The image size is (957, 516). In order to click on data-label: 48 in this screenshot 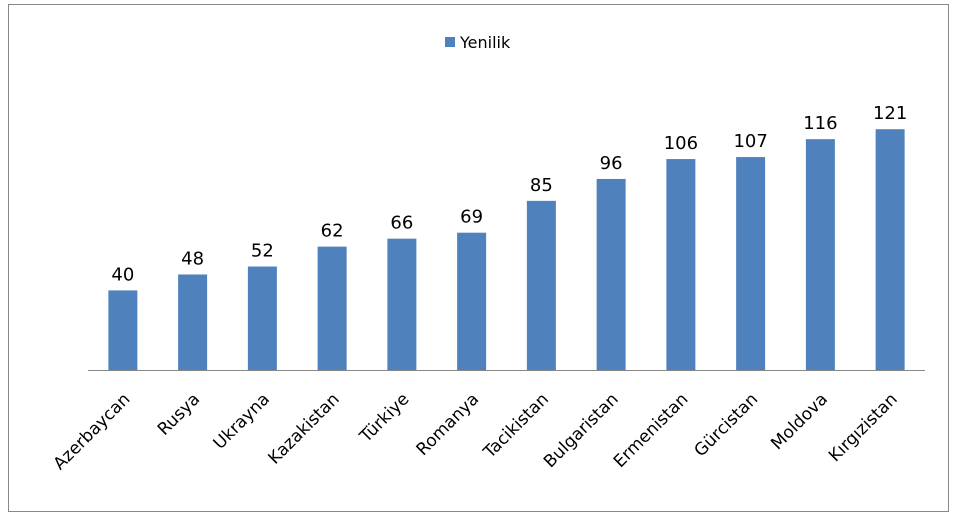, I will do `click(192, 258)`.